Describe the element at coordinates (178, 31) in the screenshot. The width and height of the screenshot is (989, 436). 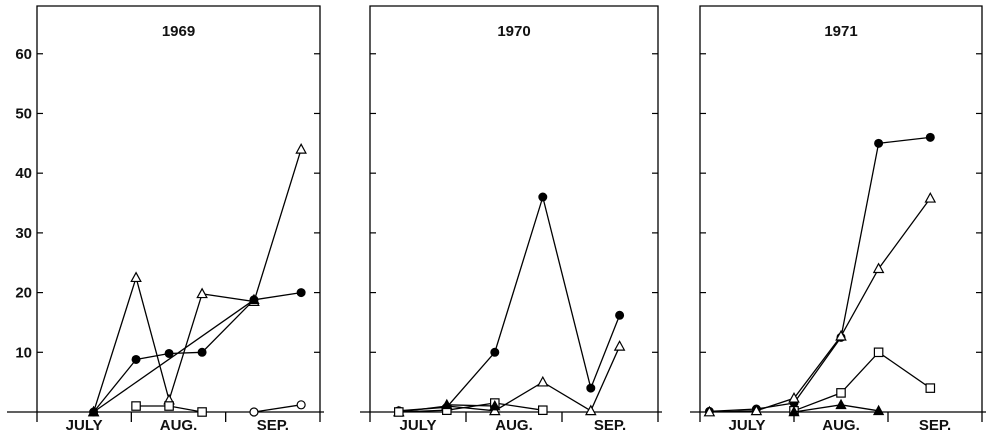
I see `panel-title: 1969` at that location.